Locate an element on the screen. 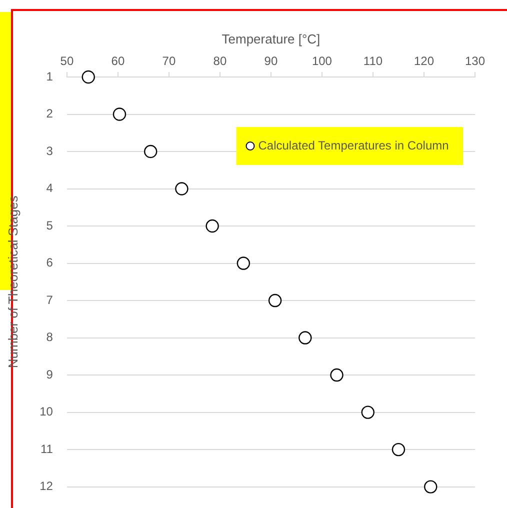  x-tick-label: 60 is located at coordinates (118, 61).